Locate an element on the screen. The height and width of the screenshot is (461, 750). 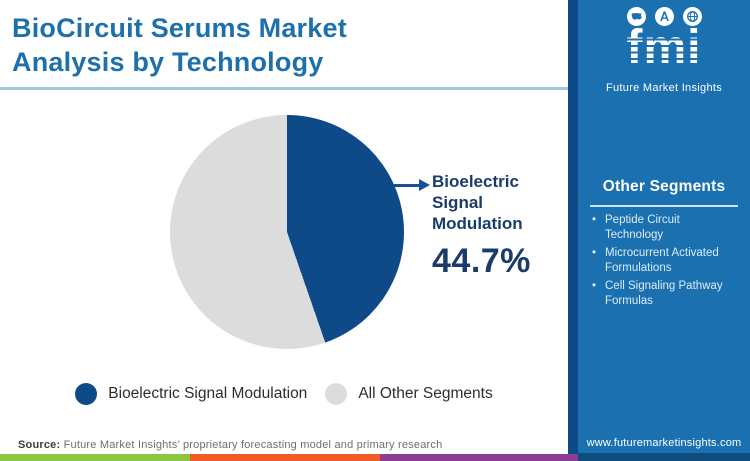
callout-label-line3: Modulation is located at coordinates (477, 223).